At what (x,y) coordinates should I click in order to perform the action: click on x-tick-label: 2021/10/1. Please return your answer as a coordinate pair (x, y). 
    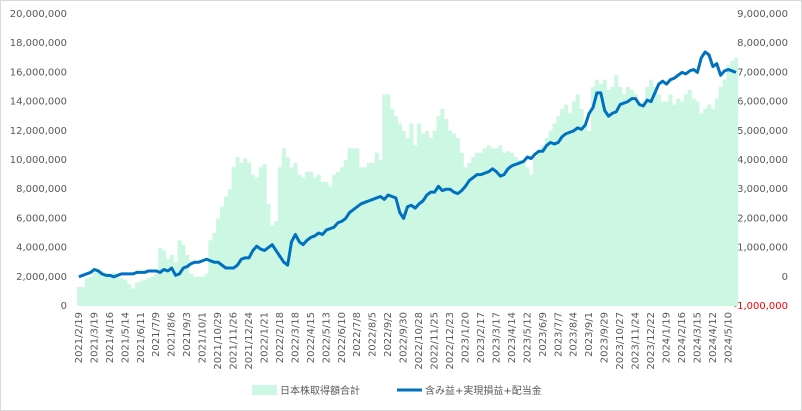
    Looking at the image, I should click on (203, 337).